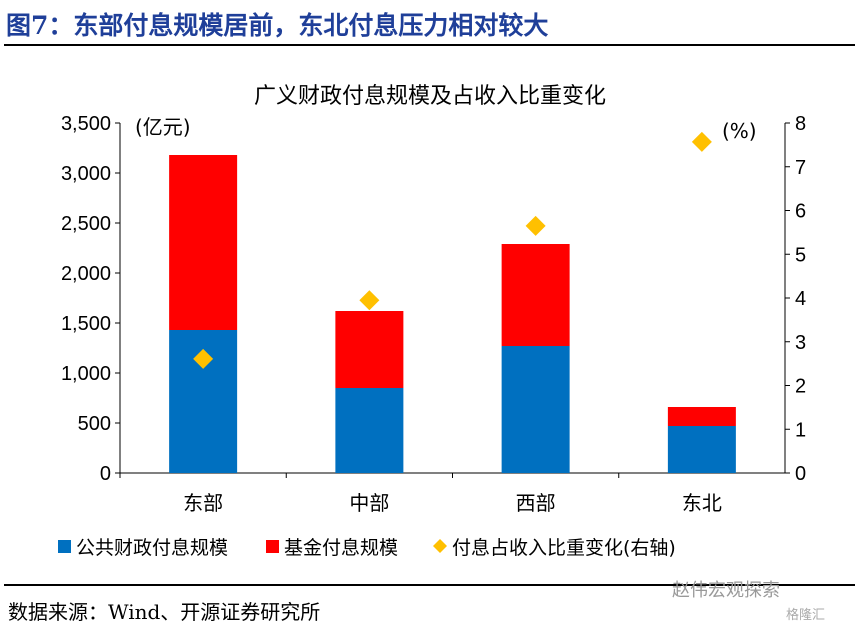 The image size is (859, 625). Describe the element at coordinates (535, 409) in the screenshot. I see `bar-西部-公共财政付息规模` at that location.